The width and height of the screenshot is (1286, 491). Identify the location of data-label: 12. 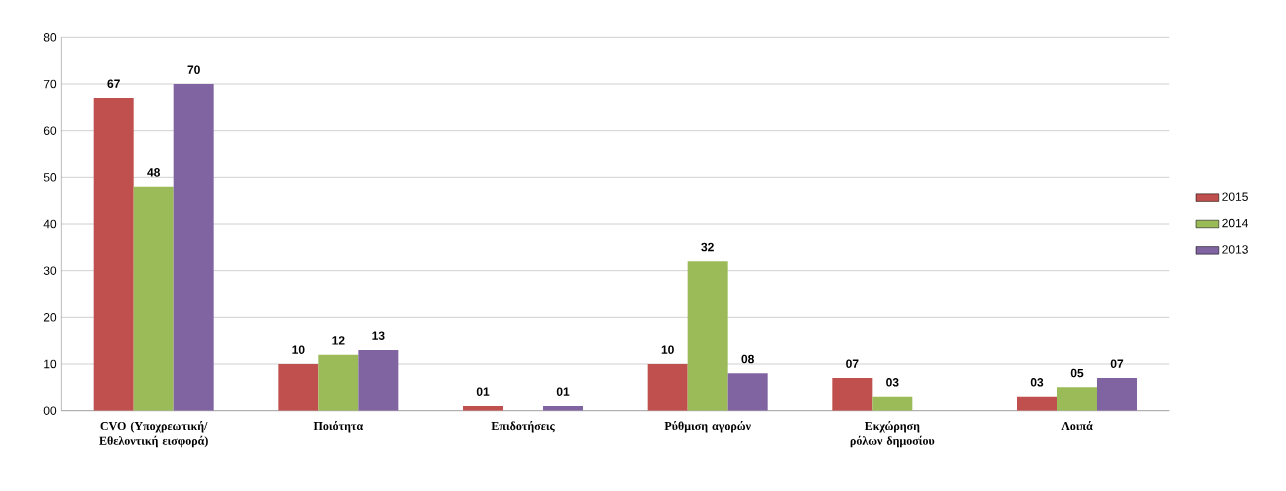
(338, 340).